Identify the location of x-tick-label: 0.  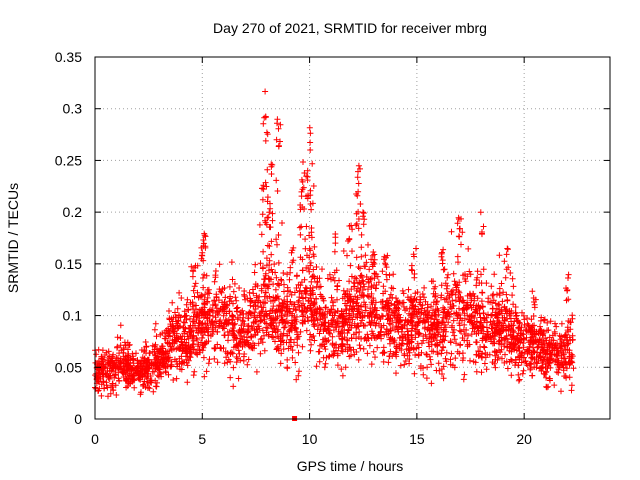
(95, 439).